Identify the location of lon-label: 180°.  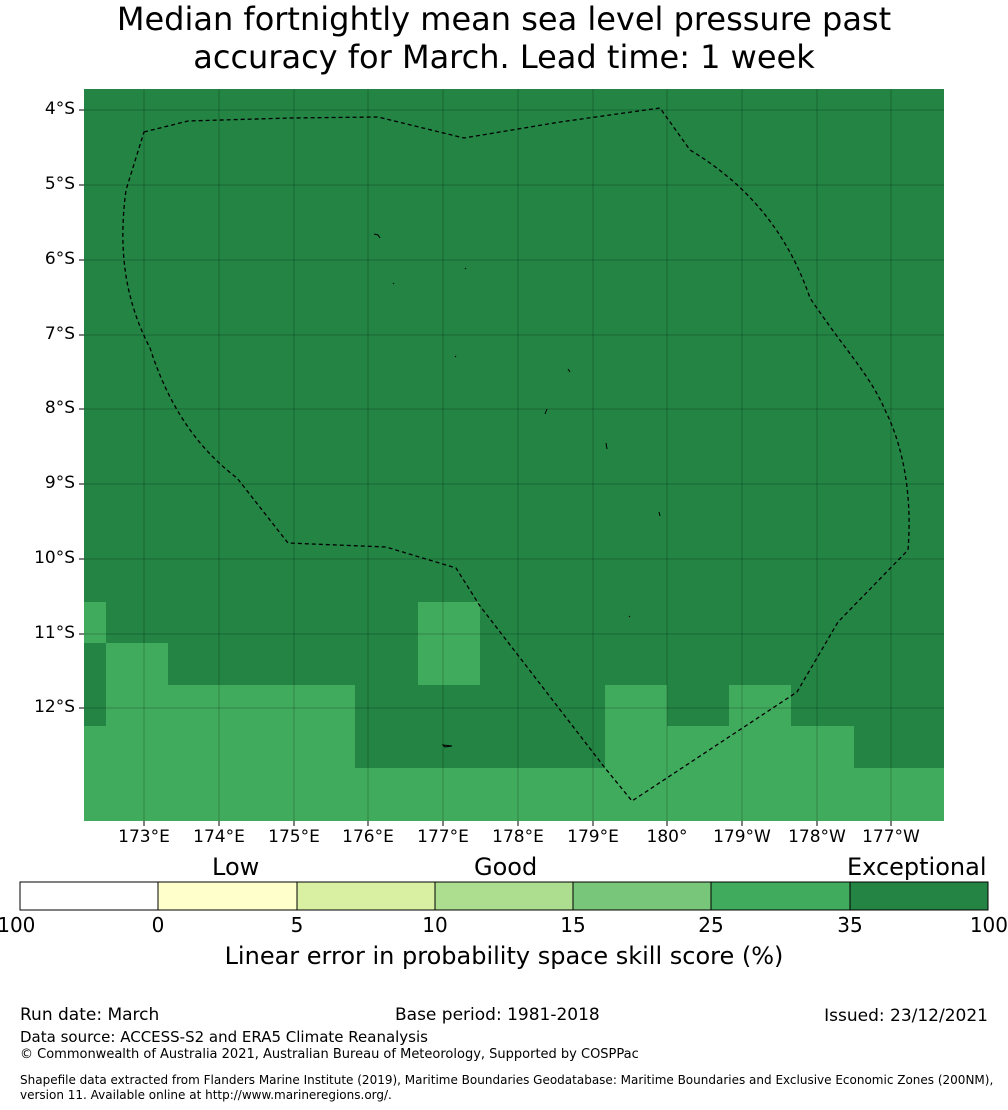
(667, 837).